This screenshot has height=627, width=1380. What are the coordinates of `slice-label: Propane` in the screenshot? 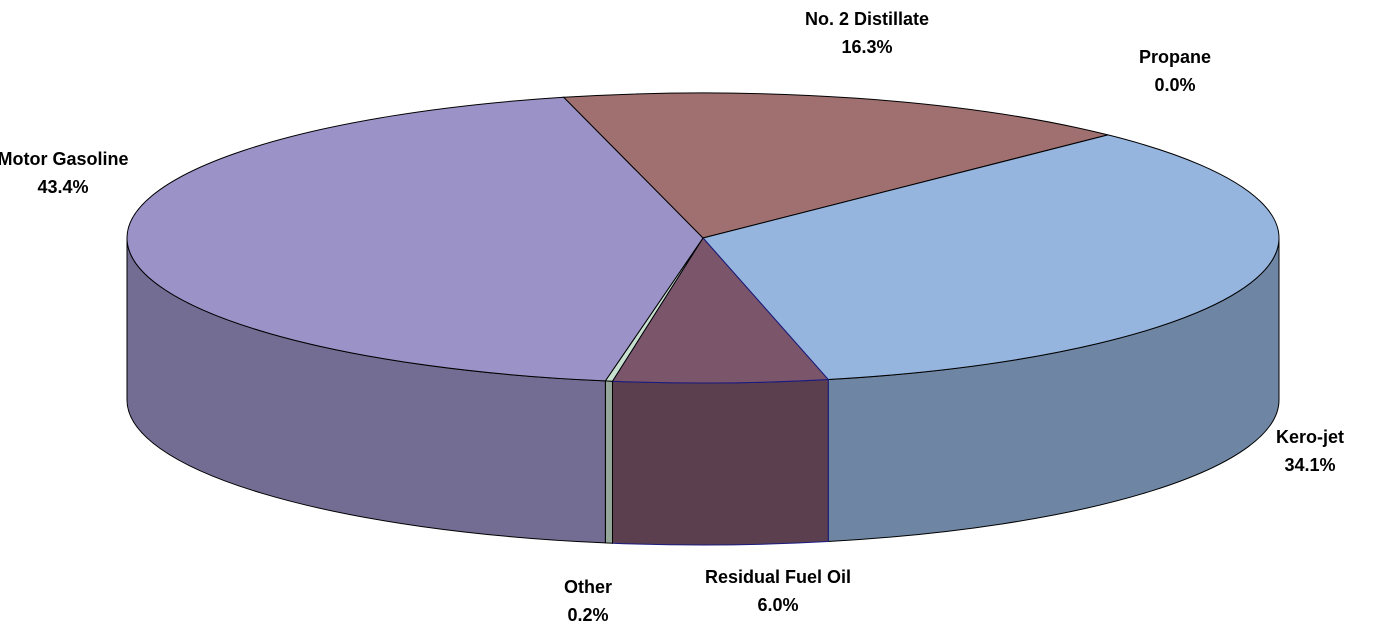 It's located at (1175, 57).